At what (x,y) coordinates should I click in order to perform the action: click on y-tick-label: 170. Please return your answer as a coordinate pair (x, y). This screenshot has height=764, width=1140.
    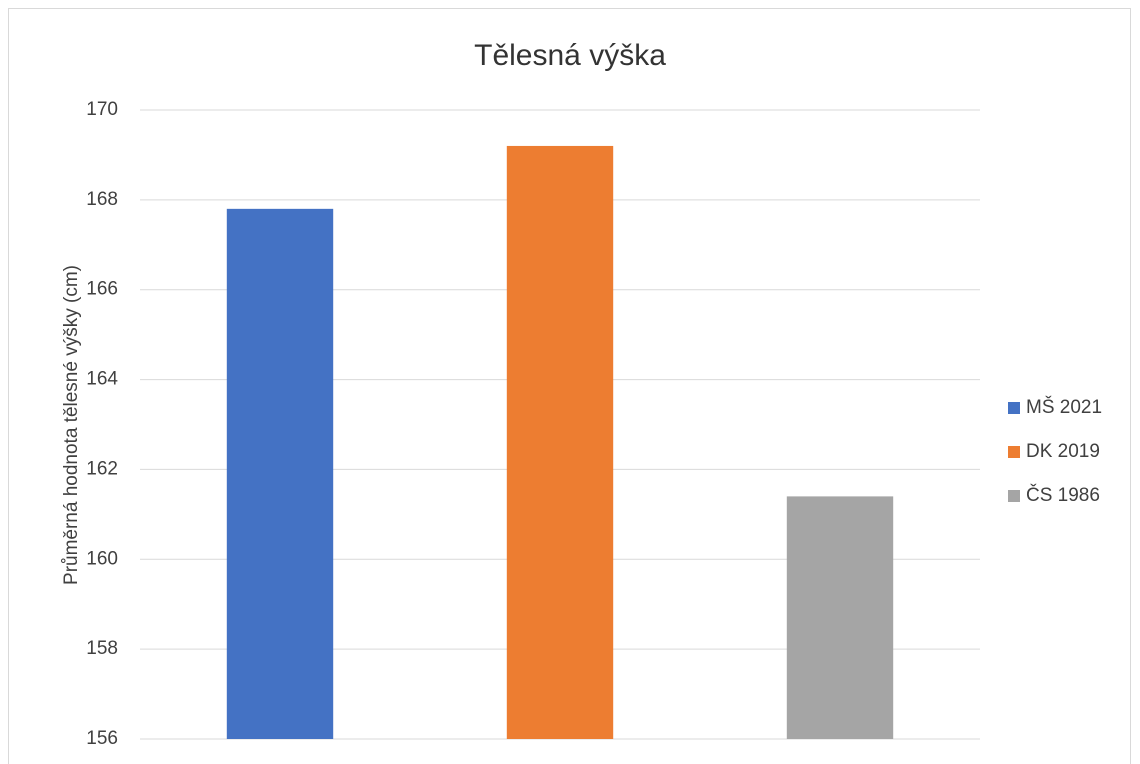
    Looking at the image, I should click on (102, 109).